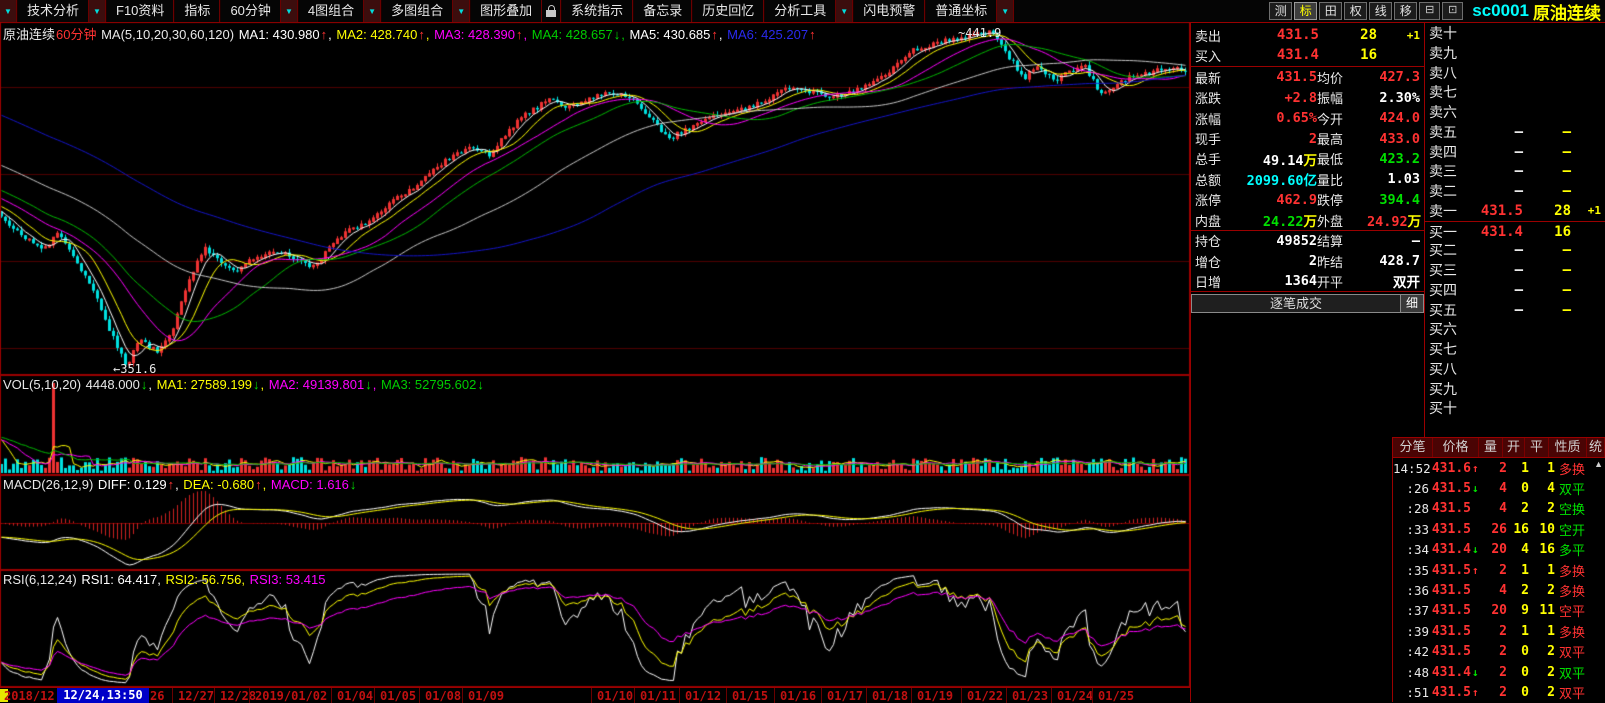 This screenshot has height=703, width=1605. What do you see at coordinates (1453, 11) in the screenshot?
I see `window-next-icon: ⊡` at bounding box center [1453, 11].